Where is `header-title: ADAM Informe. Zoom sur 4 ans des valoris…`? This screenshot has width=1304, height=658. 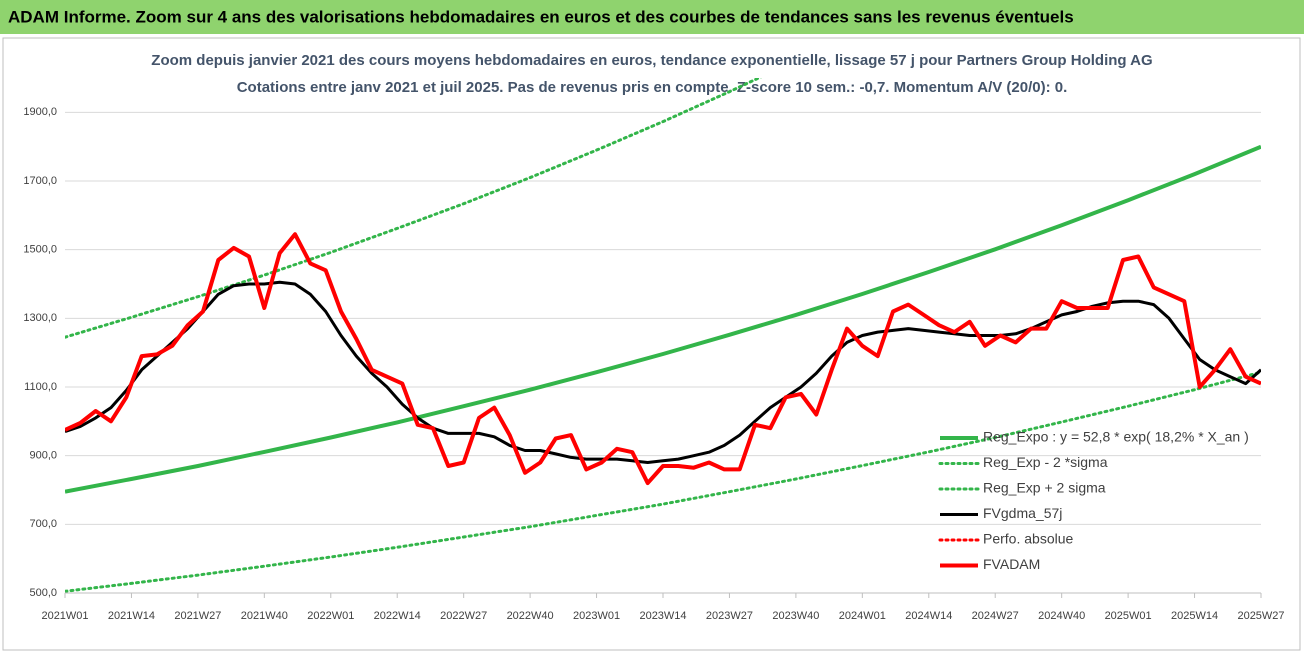
header-title: ADAM Informe. Zoom sur 4 ans des valoris… is located at coordinates (541, 16).